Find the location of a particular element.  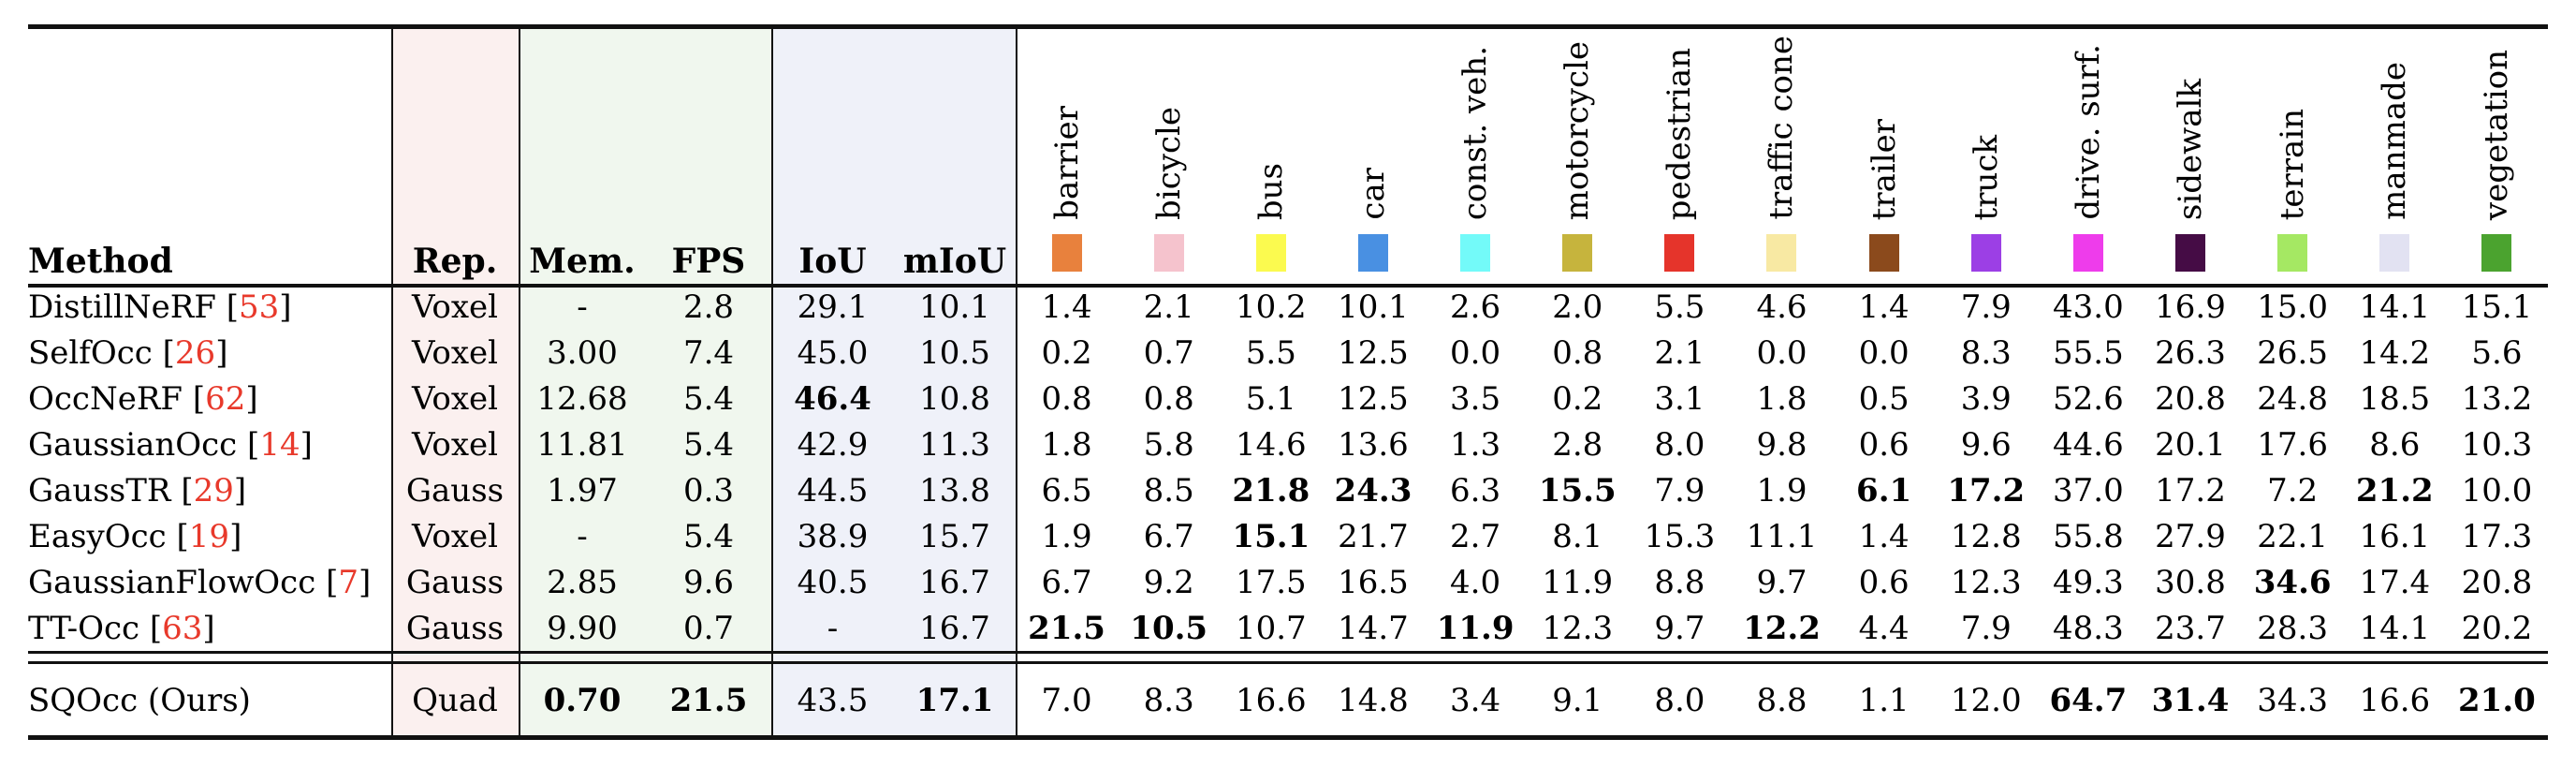

cell-score-const-veh: 11.9 is located at coordinates (1475, 628).